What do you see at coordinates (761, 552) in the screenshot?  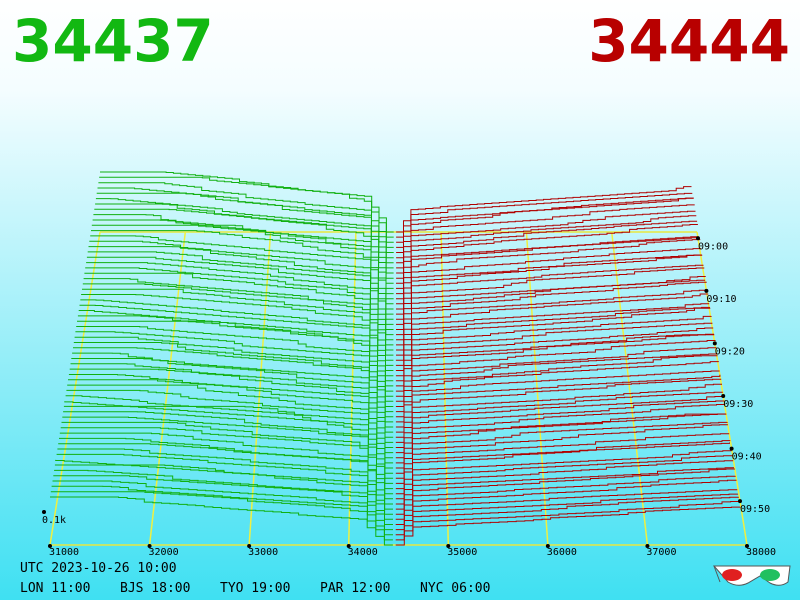 I see `price-label: 38000` at bounding box center [761, 552].